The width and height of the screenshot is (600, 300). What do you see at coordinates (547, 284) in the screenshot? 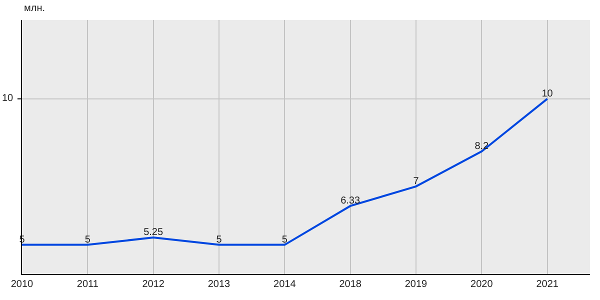
I see `x-tick-label: 2021` at bounding box center [547, 284].